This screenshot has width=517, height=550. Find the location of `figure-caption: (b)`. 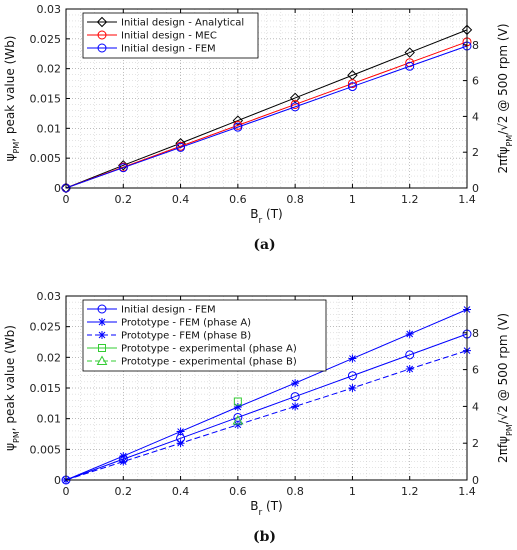

figure-caption: (b) is located at coordinates (264, 537).